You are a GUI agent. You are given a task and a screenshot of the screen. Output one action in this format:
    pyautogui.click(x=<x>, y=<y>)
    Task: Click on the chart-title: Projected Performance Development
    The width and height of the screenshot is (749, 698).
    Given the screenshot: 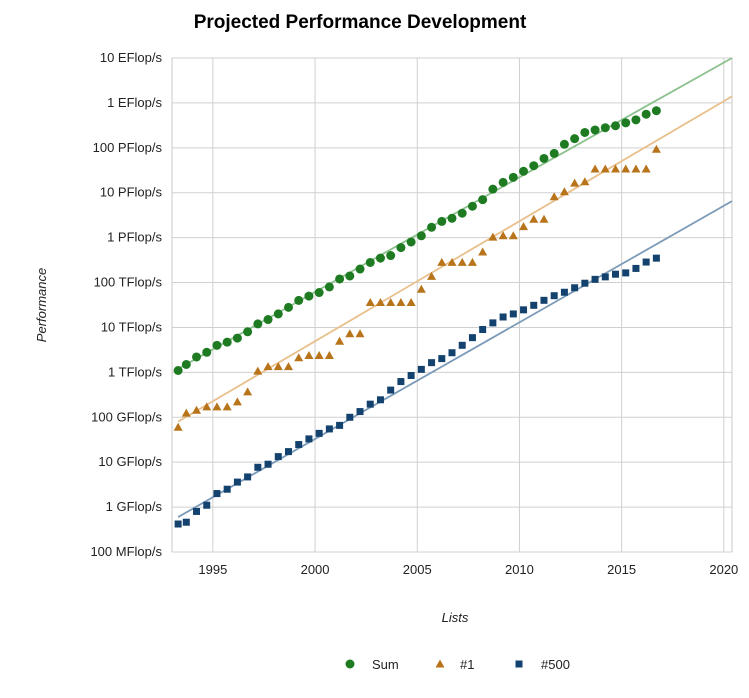 What is the action you would take?
    pyautogui.click(x=360, y=22)
    